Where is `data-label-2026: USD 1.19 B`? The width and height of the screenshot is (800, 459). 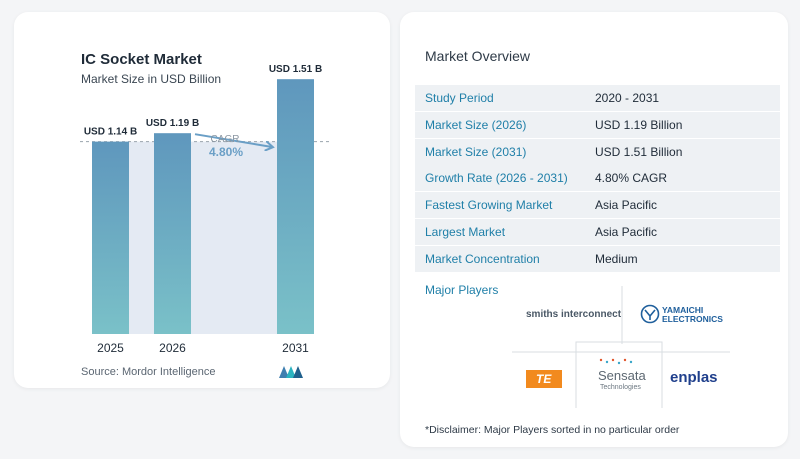
data-label-2026: USD 1.19 B is located at coordinates (172, 123).